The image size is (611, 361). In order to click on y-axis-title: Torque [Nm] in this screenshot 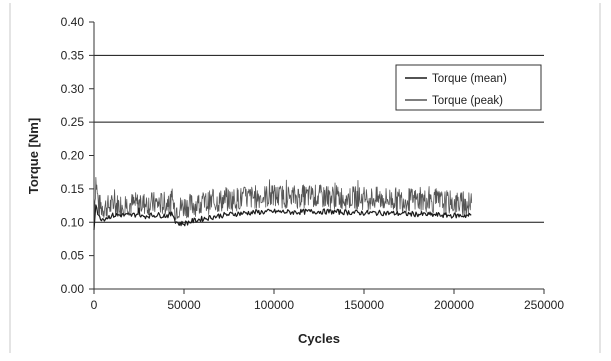, I will do `click(33, 156)`.